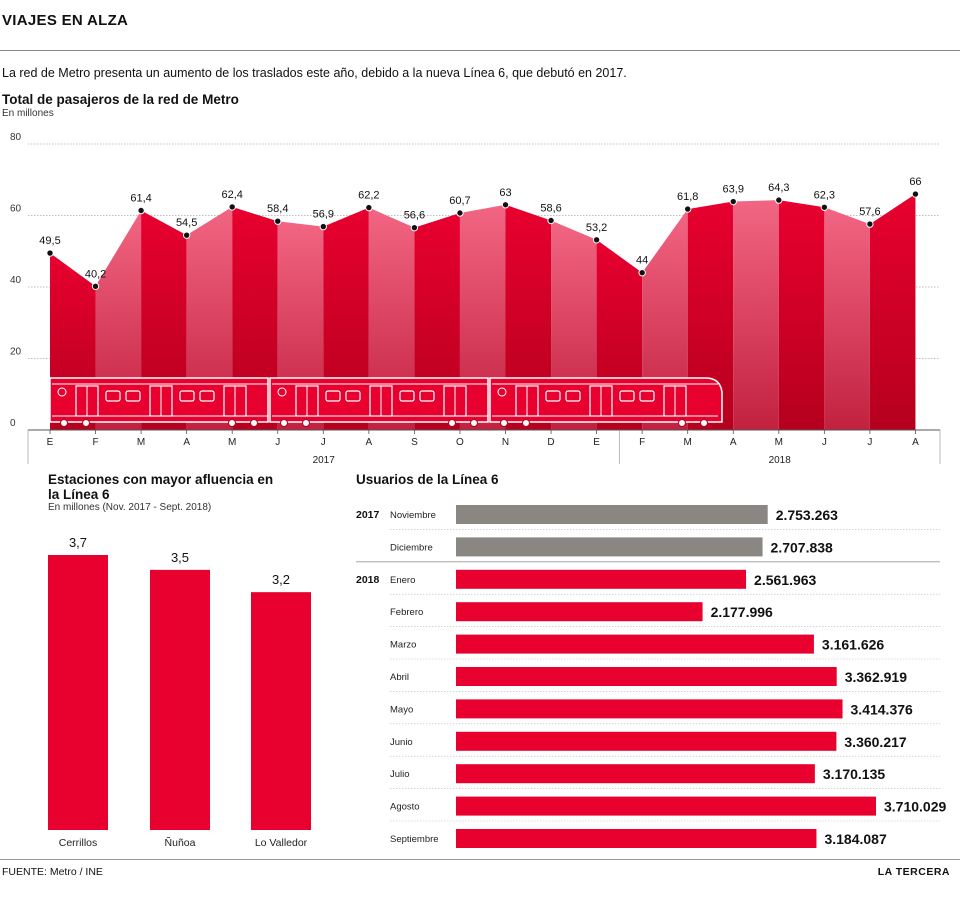 Image resolution: width=960 pixels, height=897 pixels. I want to click on data-label: 62,2, so click(368, 196).